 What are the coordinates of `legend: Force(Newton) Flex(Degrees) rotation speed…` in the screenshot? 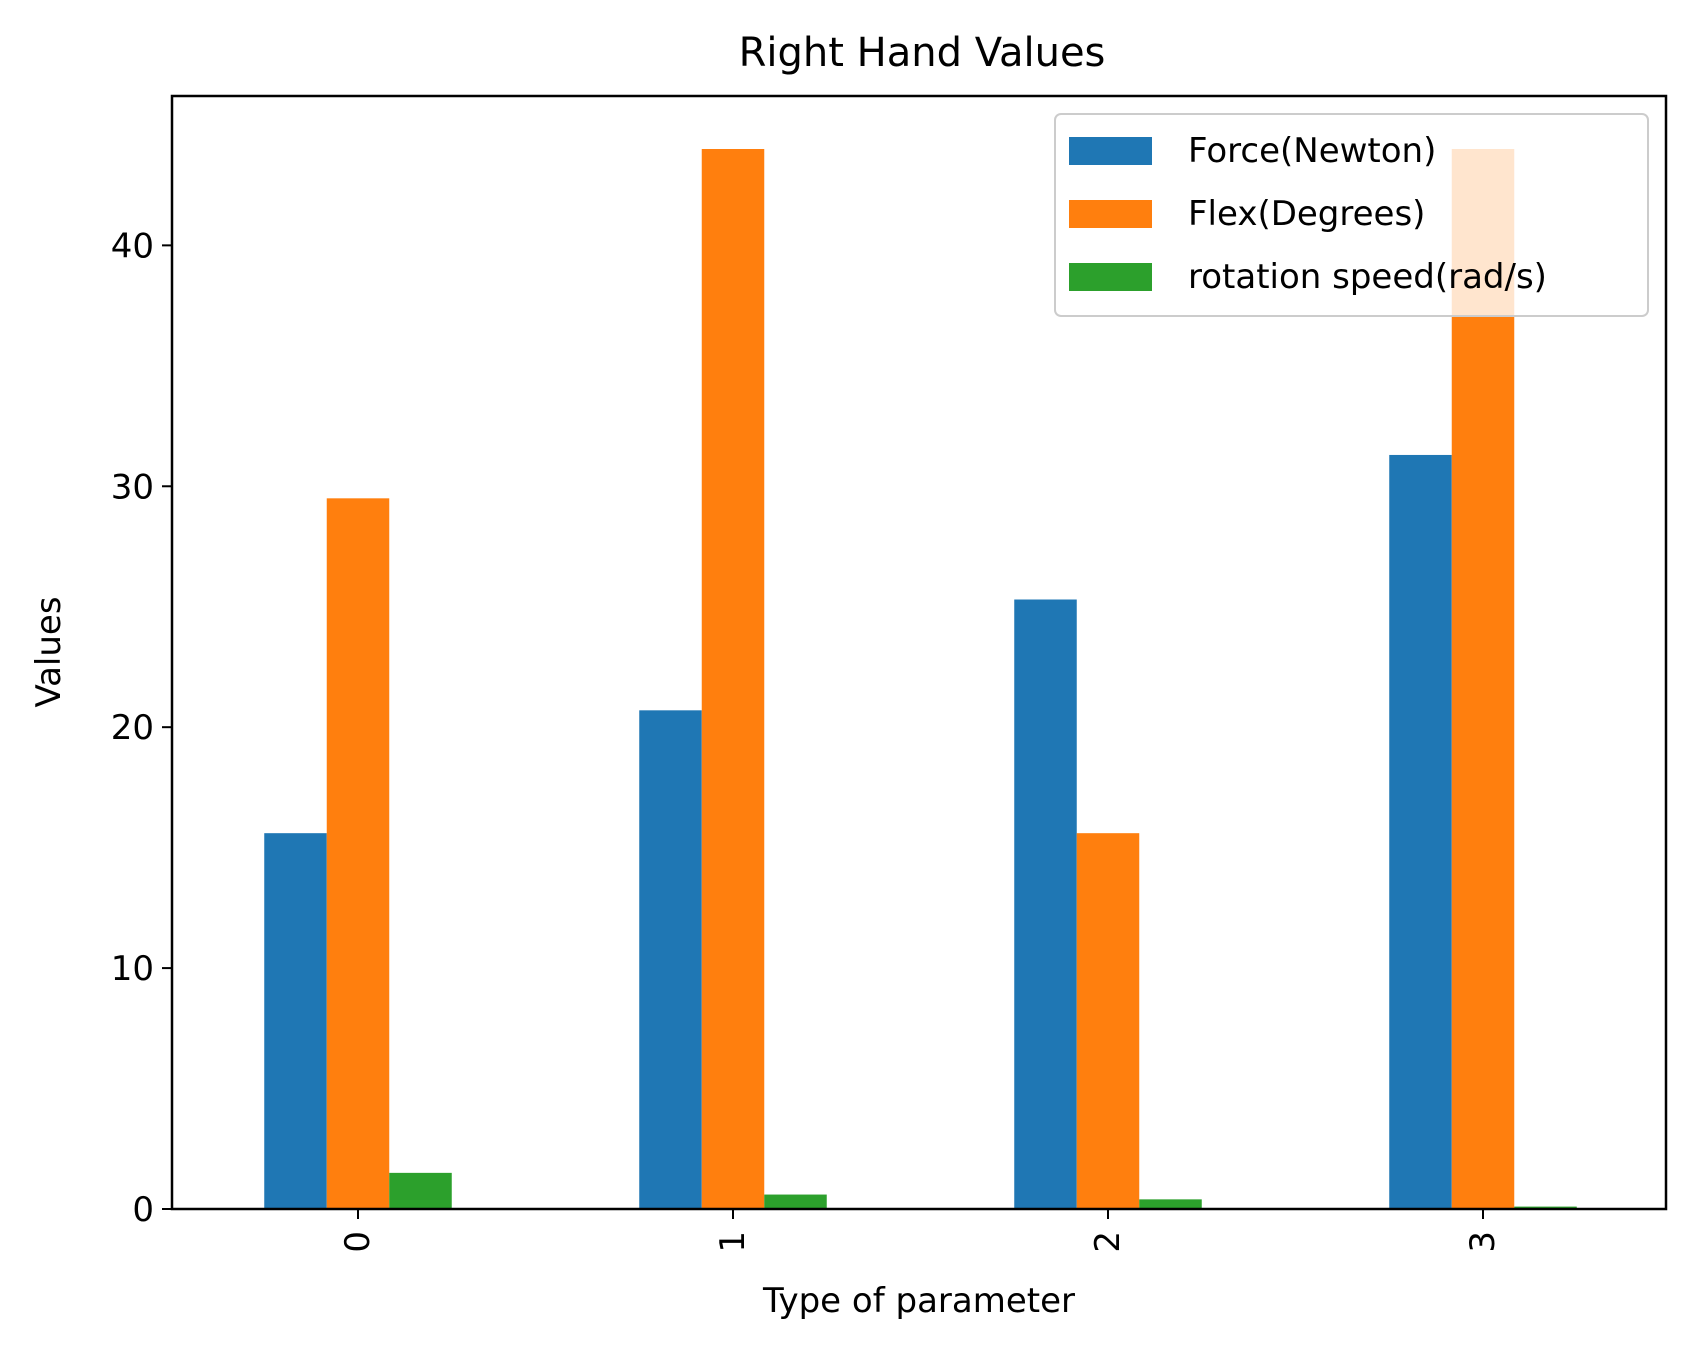 It's located at (1351, 215).